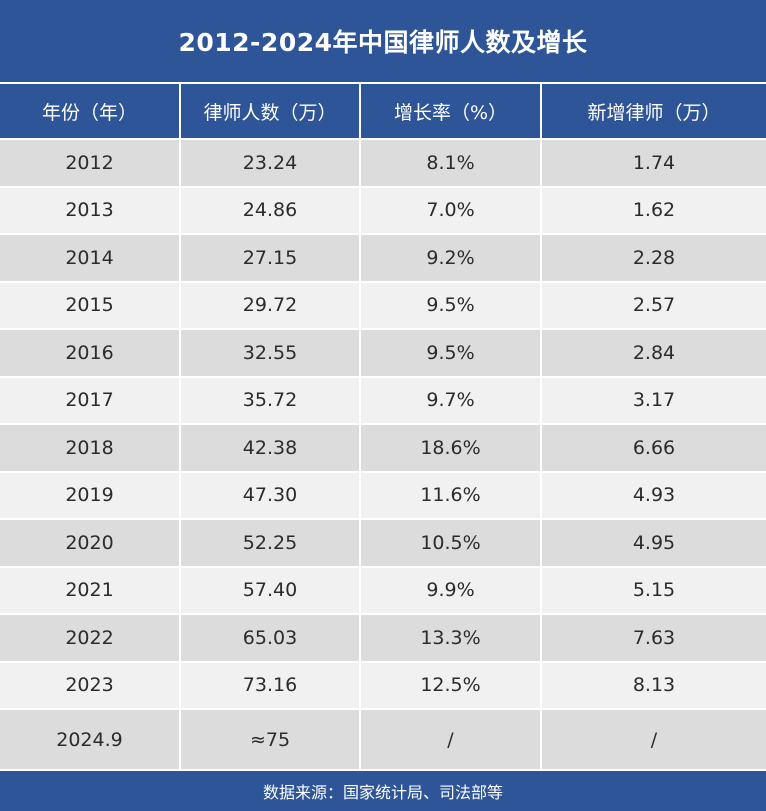 Image resolution: width=766 pixels, height=811 pixels. I want to click on cell-lawyer-count: 52.25, so click(270, 543).